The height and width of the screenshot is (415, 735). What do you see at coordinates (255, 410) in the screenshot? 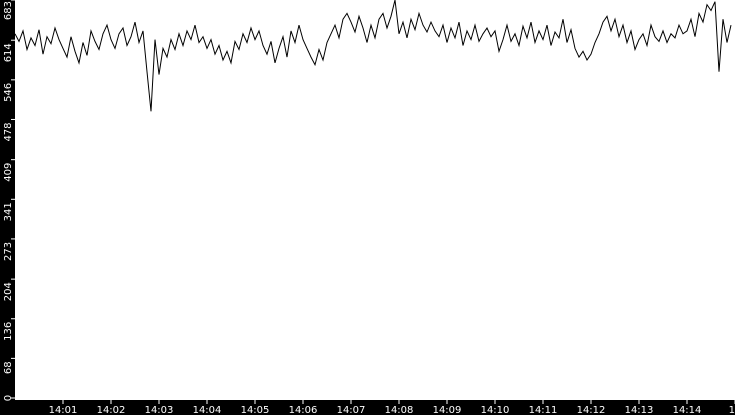
I see `x-tick-label: 14:05` at bounding box center [255, 410].